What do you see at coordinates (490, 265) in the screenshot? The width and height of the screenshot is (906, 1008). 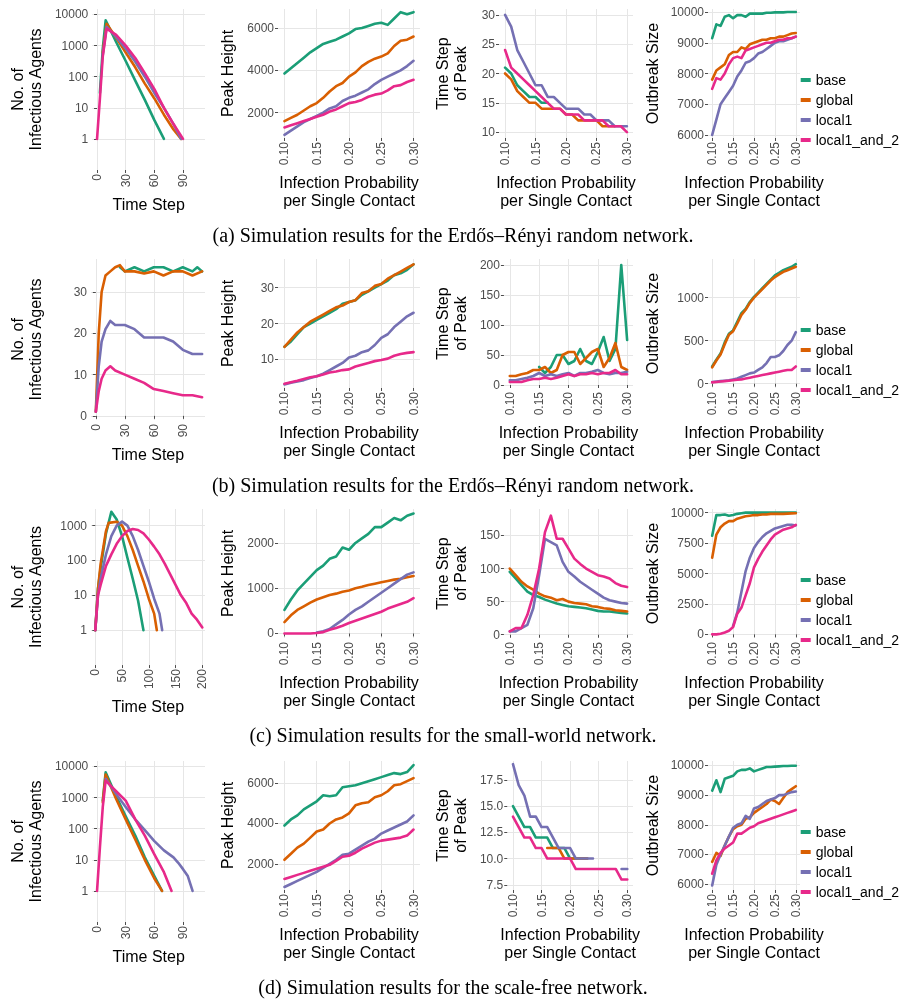 I see `y-tick-label: 200` at bounding box center [490, 265].